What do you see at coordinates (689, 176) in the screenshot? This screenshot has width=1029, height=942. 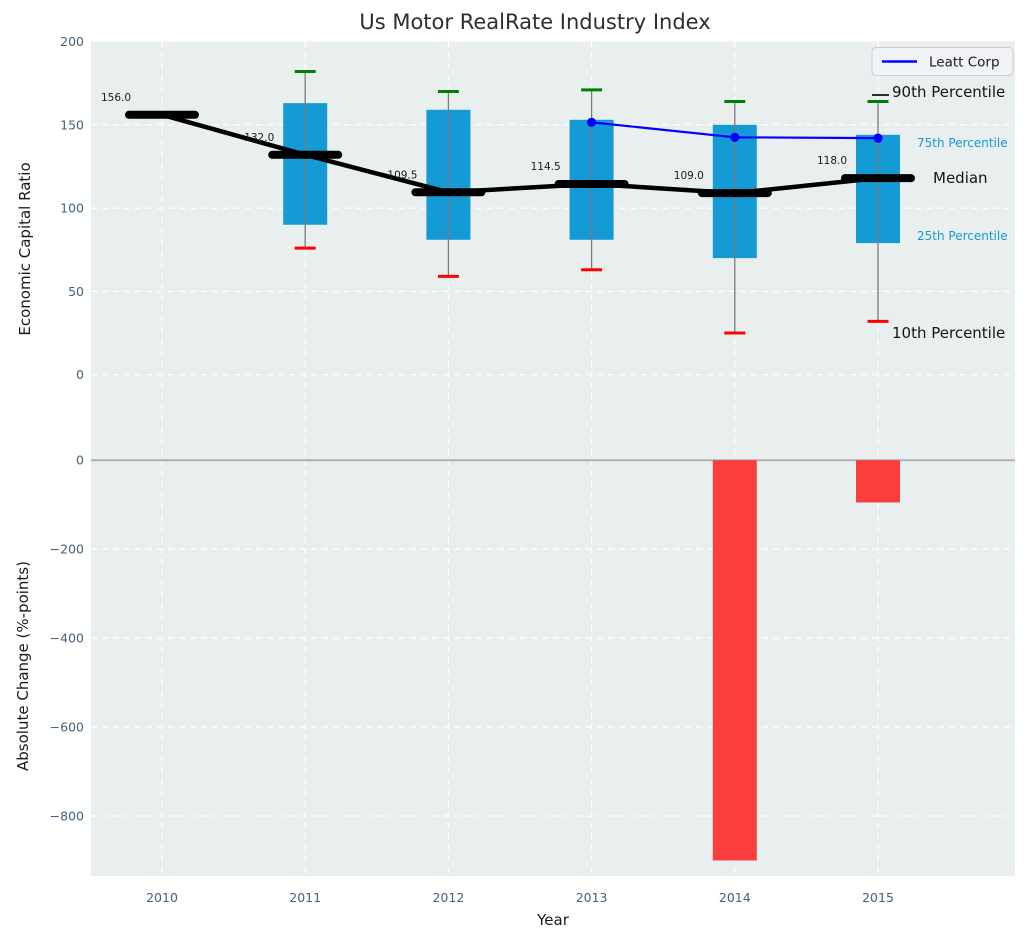 I see `median-value-label-2014: 109.0` at bounding box center [689, 176].